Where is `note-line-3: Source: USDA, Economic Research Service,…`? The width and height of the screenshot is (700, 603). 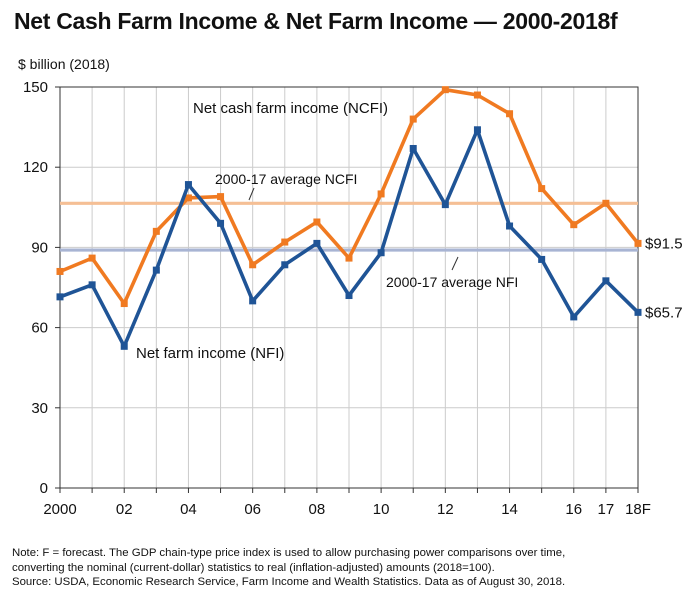 note-line-3: Source: USDA, Economic Research Service,… is located at coordinates (289, 582).